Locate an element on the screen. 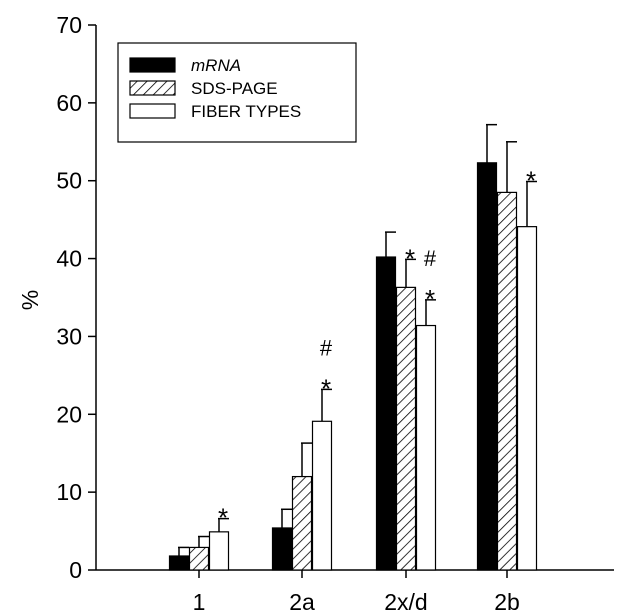  y-tick-label: 40 is located at coordinates (69, 259).